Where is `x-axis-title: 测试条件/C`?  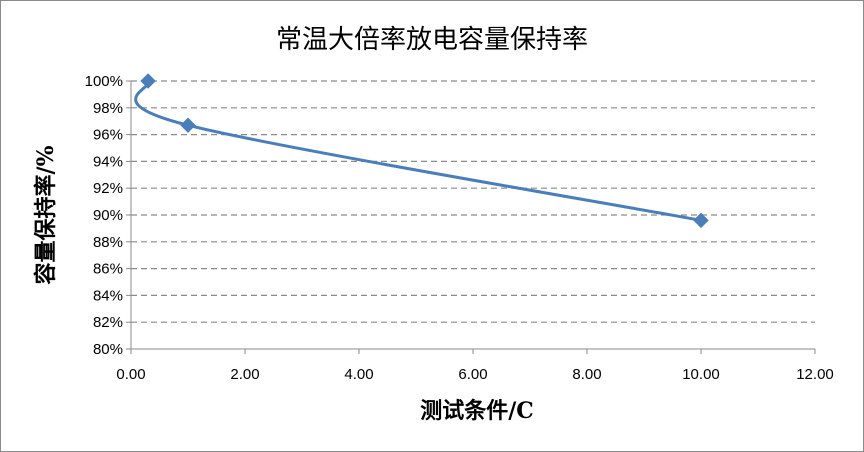 x-axis-title: 测试条件/C is located at coordinates (477, 411).